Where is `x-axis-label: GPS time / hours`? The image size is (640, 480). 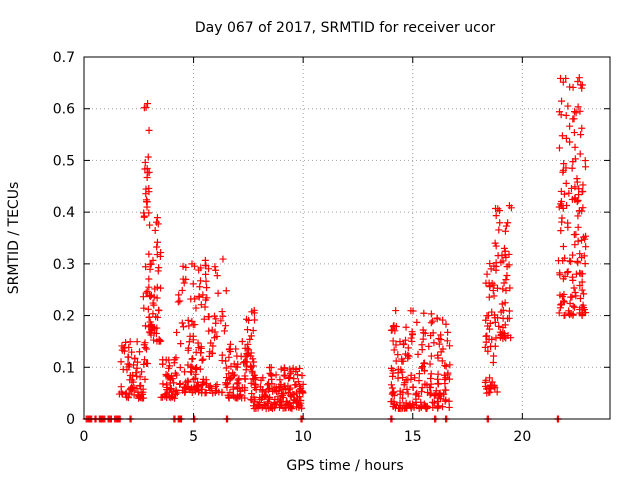
x-axis-label: GPS time / hours is located at coordinates (344, 466).